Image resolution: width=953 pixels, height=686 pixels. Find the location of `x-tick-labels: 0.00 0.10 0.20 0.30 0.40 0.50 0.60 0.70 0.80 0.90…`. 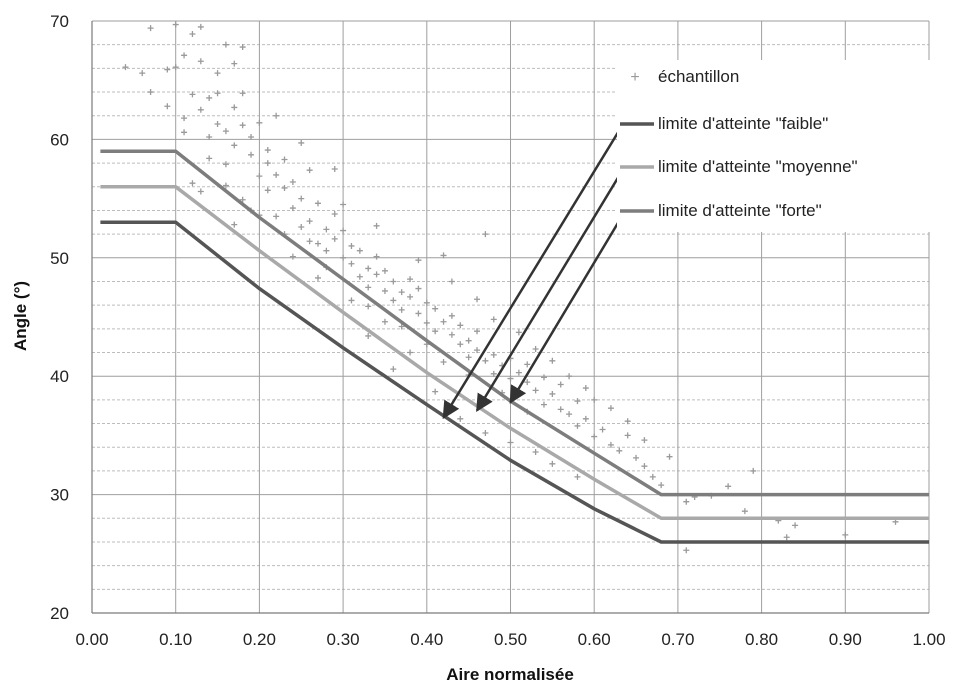

x-tick-labels: 0.00 0.10 0.20 0.30 0.40 0.50 0.60 0.70 0.80 0.90… is located at coordinates (510, 639).